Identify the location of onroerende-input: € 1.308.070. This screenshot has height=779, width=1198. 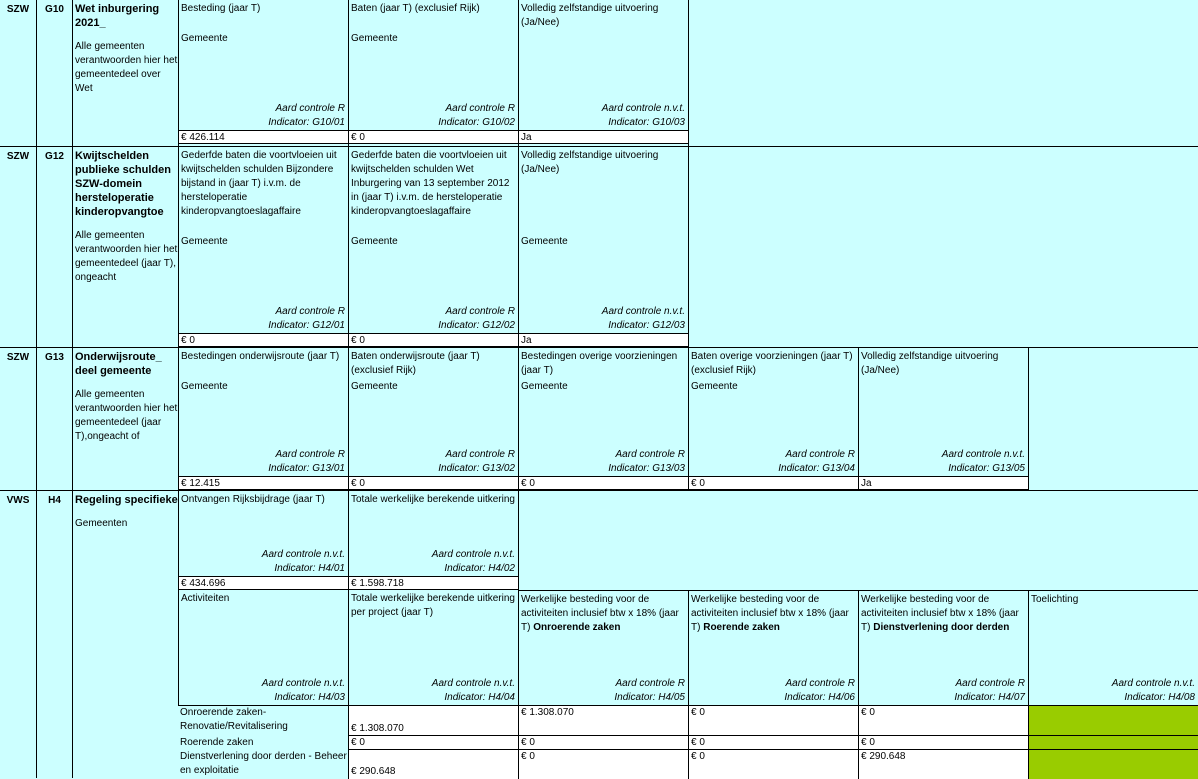
(603, 721).